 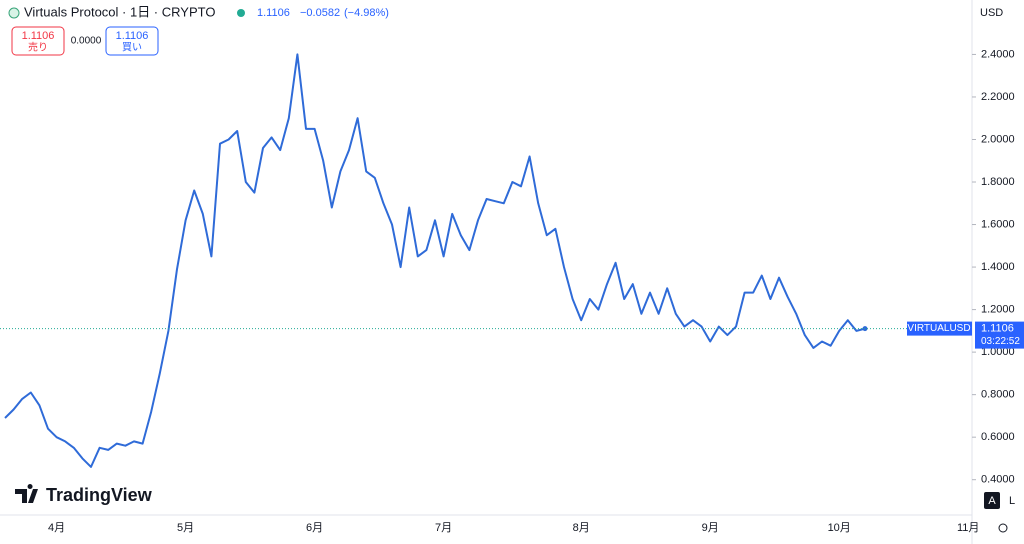 What do you see at coordinates (273, 13) in the screenshot?
I see `last-price: 1.1106` at bounding box center [273, 13].